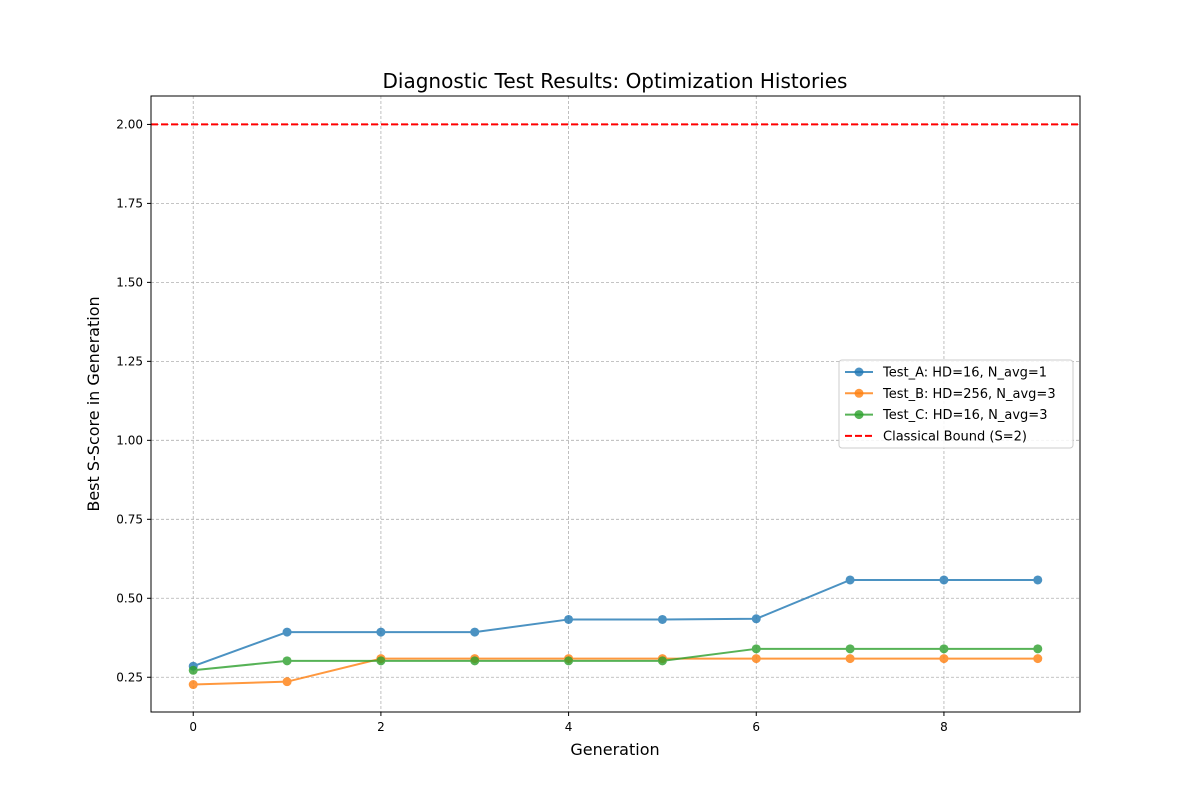 This screenshot has width=1200, height=804. What do you see at coordinates (193, 727) in the screenshot?
I see `x-tick-label: 0` at bounding box center [193, 727].